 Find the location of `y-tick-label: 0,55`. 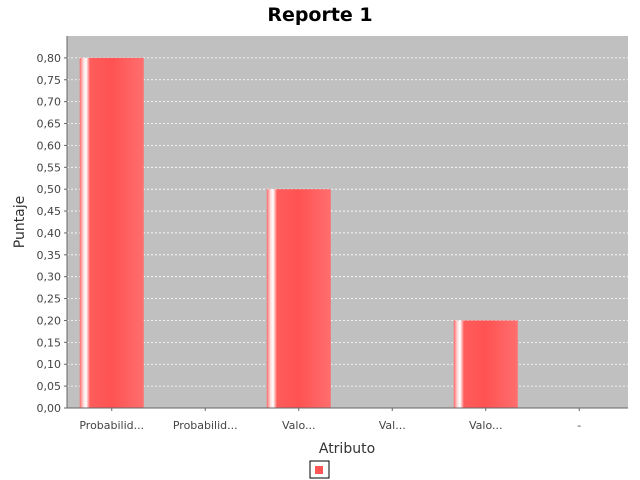

y-tick-label: 0,55 is located at coordinates (49, 167).